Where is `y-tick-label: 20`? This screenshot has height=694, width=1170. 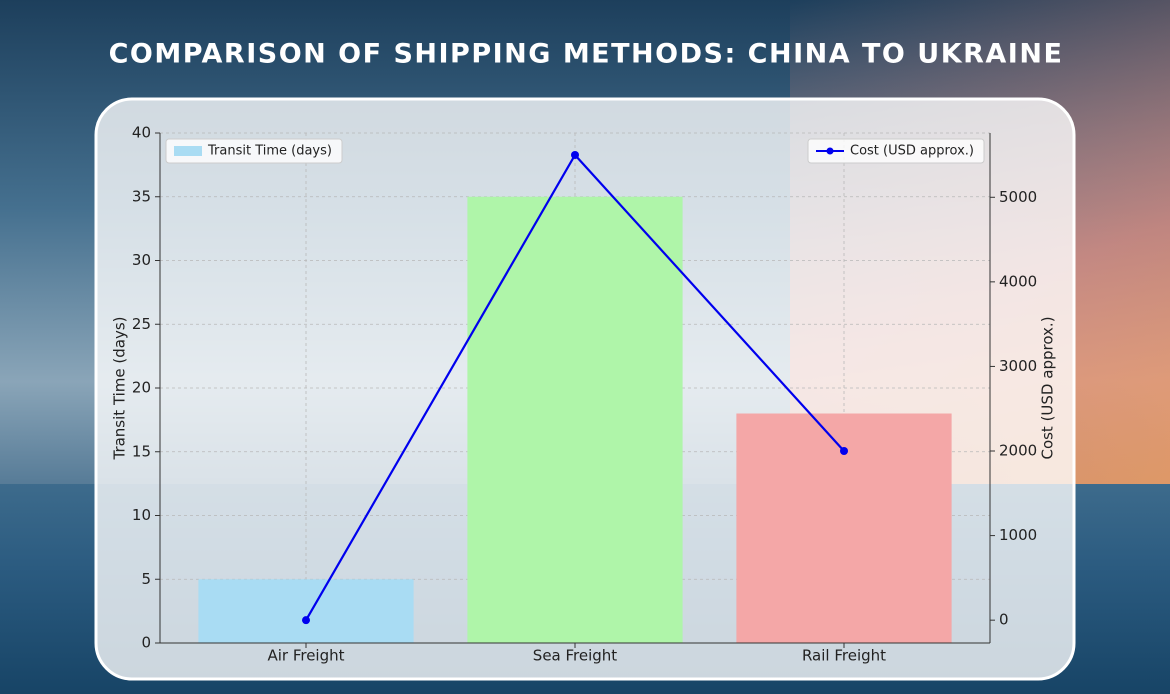 y-tick-label: 20 is located at coordinates (141, 388).